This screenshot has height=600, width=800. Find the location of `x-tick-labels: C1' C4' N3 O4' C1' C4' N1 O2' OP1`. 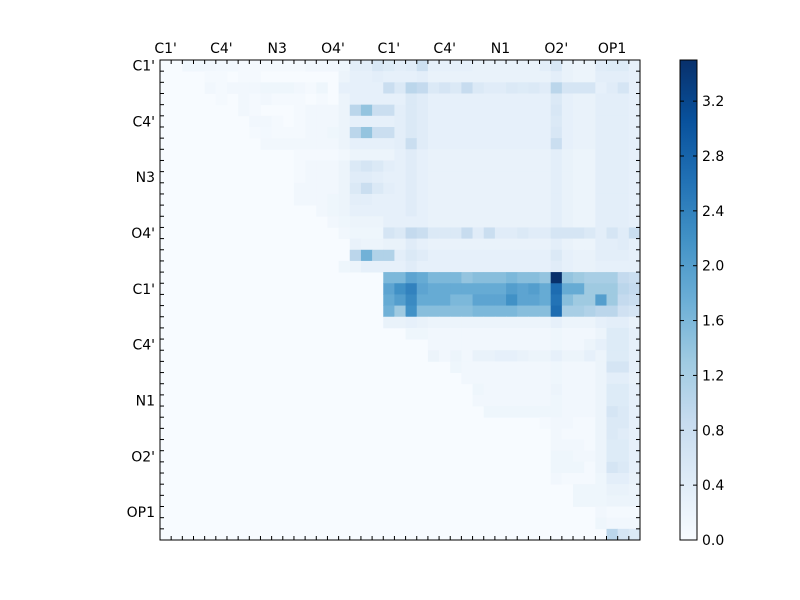

x-tick-labels: C1' C4' N3 O4' C1' C4' N1 O2' OP1 is located at coordinates (390, 49).